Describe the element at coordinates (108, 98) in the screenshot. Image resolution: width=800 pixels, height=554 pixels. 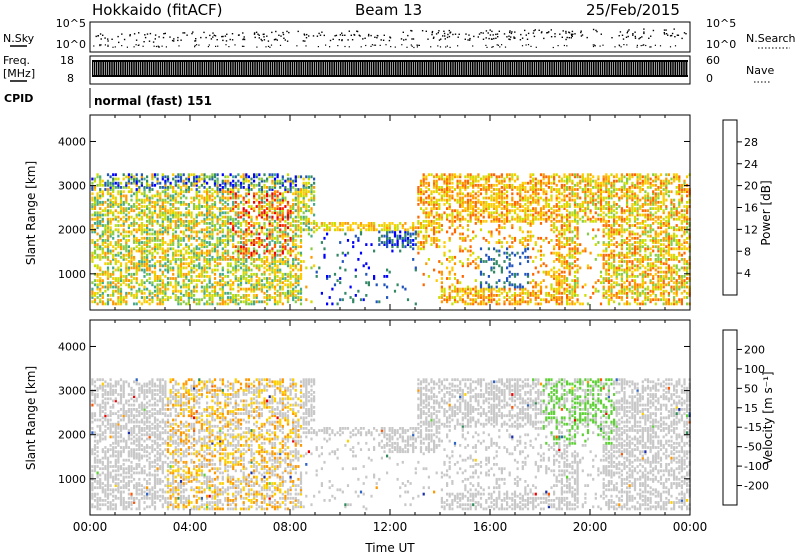
I see `cpid-row: CPID normal (fast) 151` at that location.